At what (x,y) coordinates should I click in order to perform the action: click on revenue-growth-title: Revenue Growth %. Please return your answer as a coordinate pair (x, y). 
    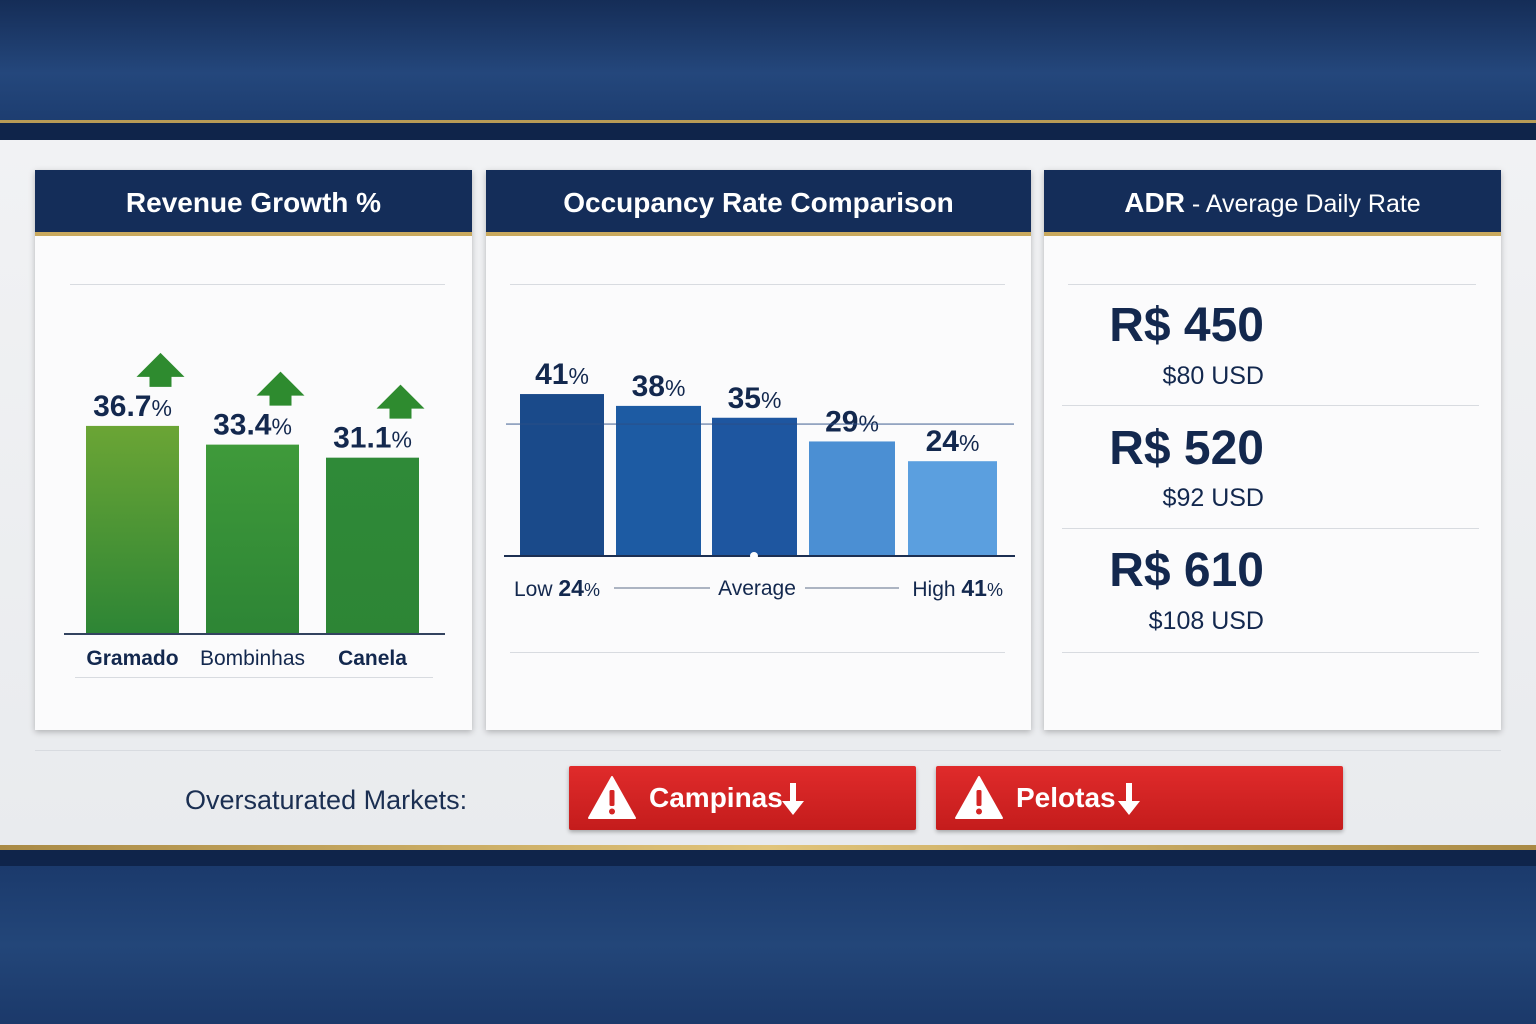
    Looking at the image, I should click on (253, 203).